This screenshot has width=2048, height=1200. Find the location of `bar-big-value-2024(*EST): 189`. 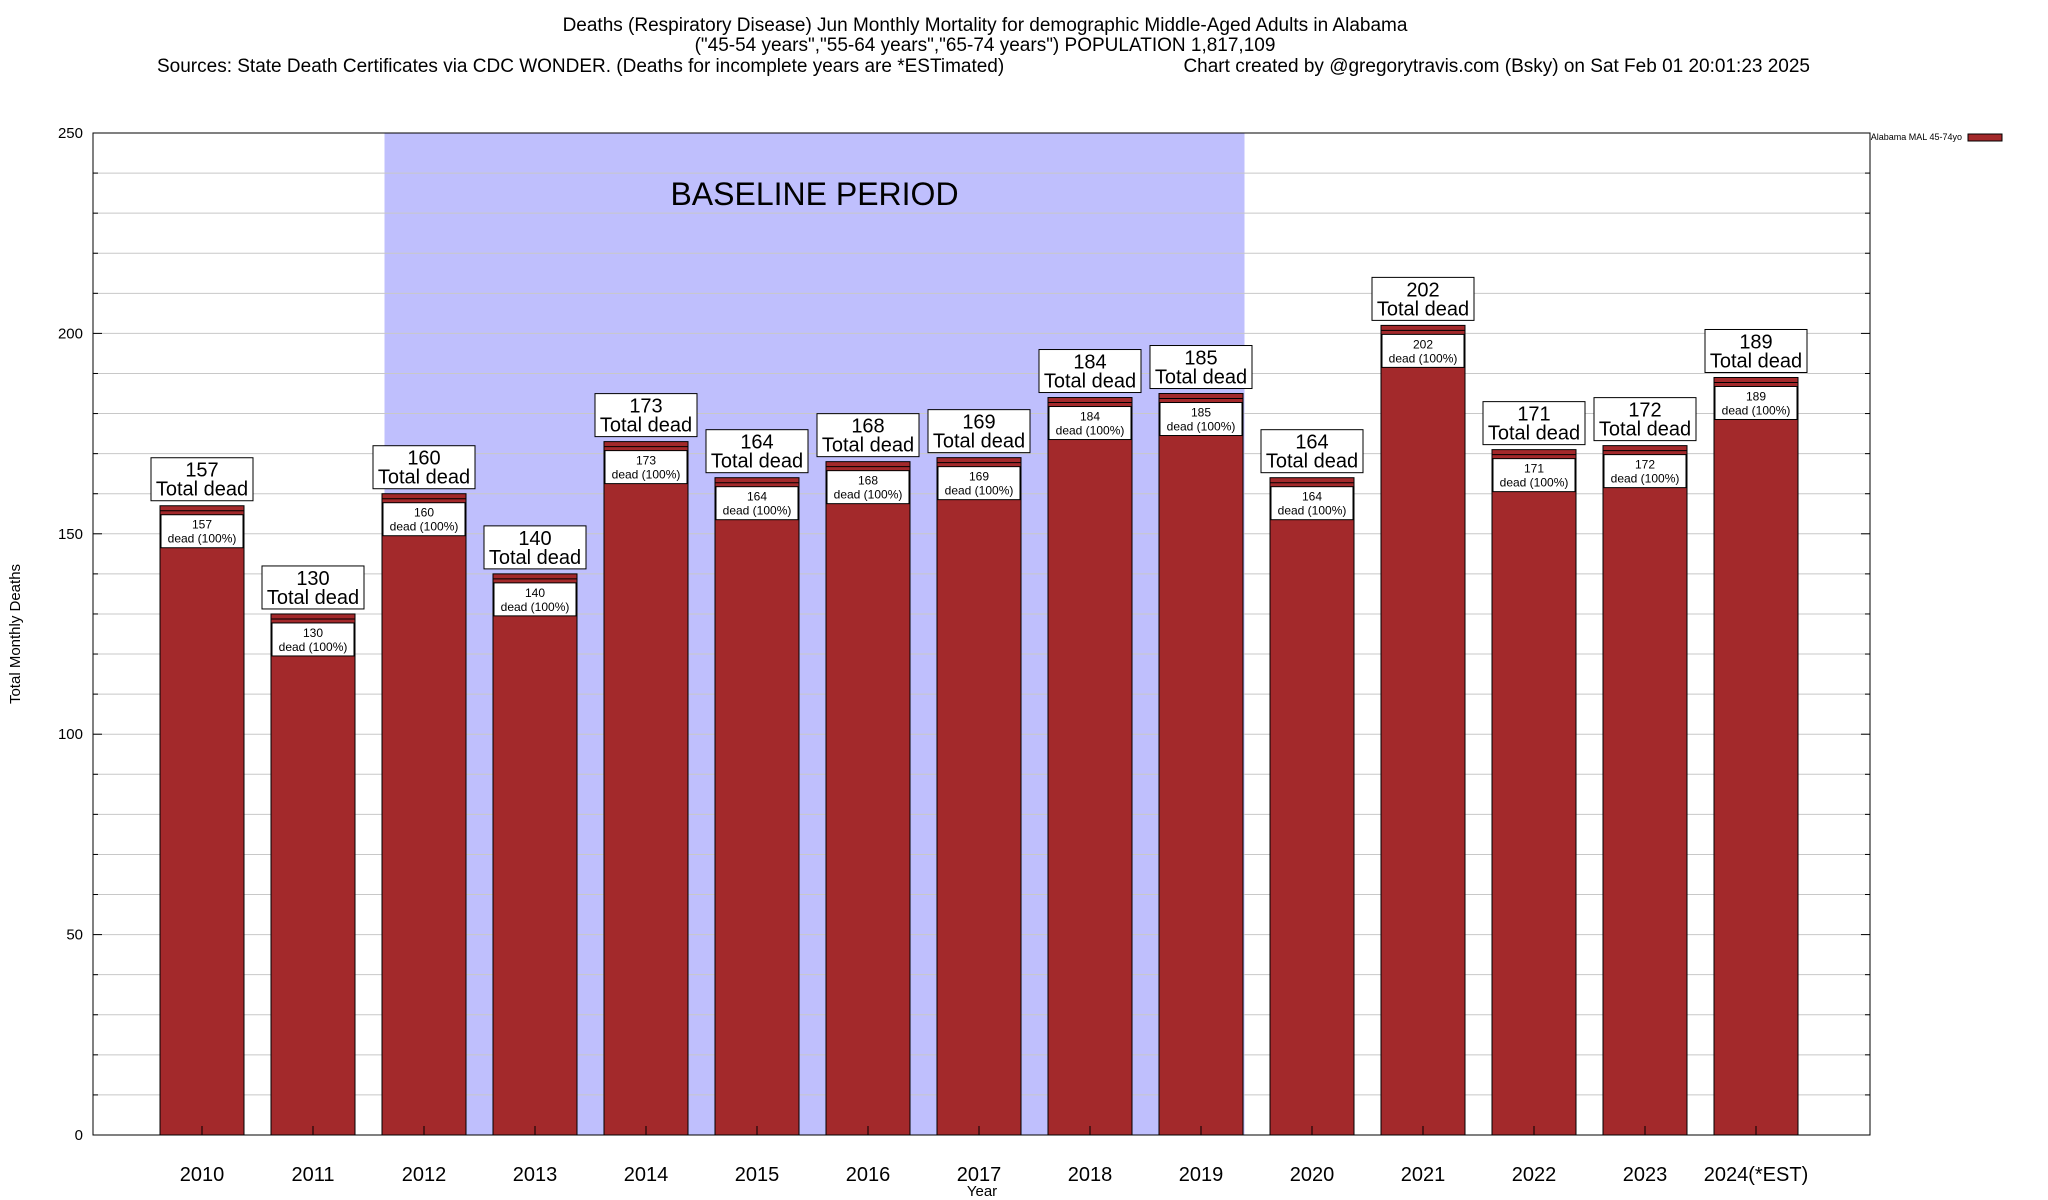

bar-big-value-2024(*EST): 189 is located at coordinates (1755, 342).